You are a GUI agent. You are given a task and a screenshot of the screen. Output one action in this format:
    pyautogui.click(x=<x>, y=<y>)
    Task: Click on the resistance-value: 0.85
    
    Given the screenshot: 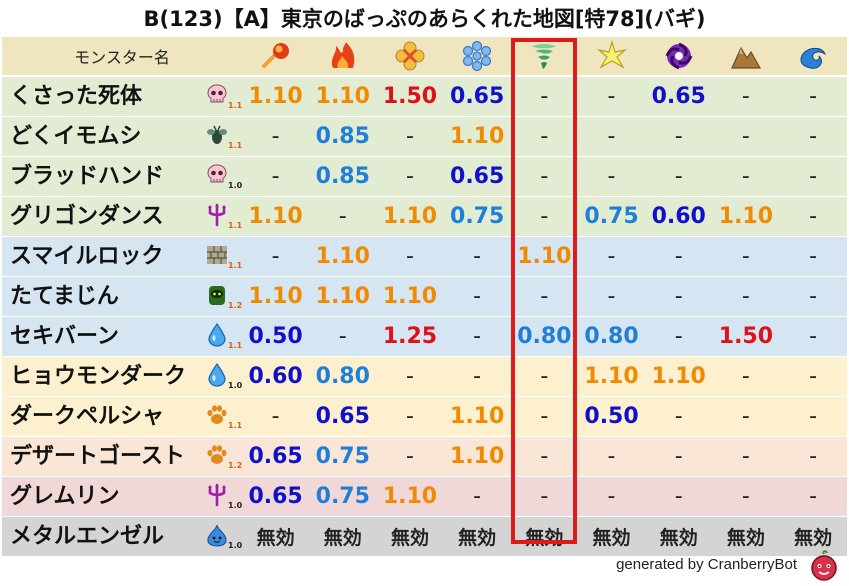 What is the action you would take?
    pyautogui.click(x=342, y=136)
    